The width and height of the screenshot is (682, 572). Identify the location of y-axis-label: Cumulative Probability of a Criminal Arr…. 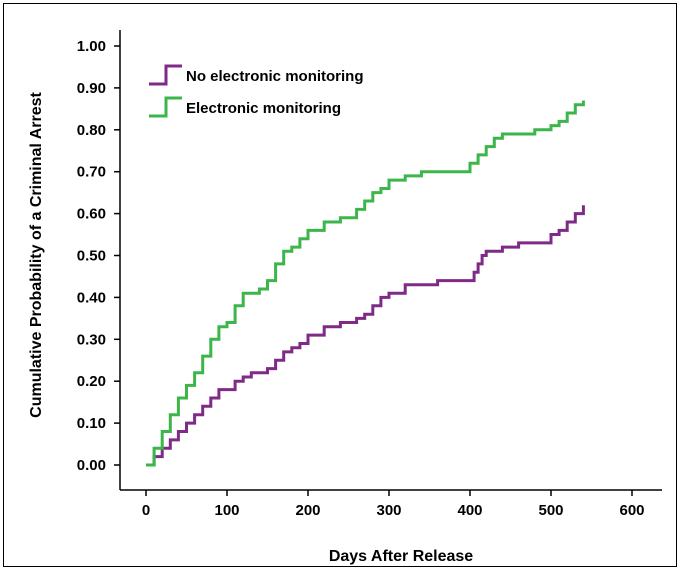
(36, 254).